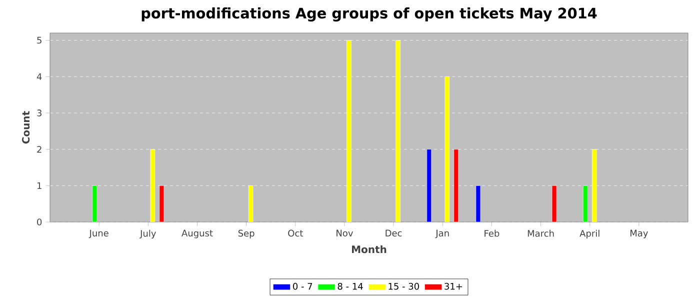  I want to click on x-tick-label: Oct, so click(295, 233).